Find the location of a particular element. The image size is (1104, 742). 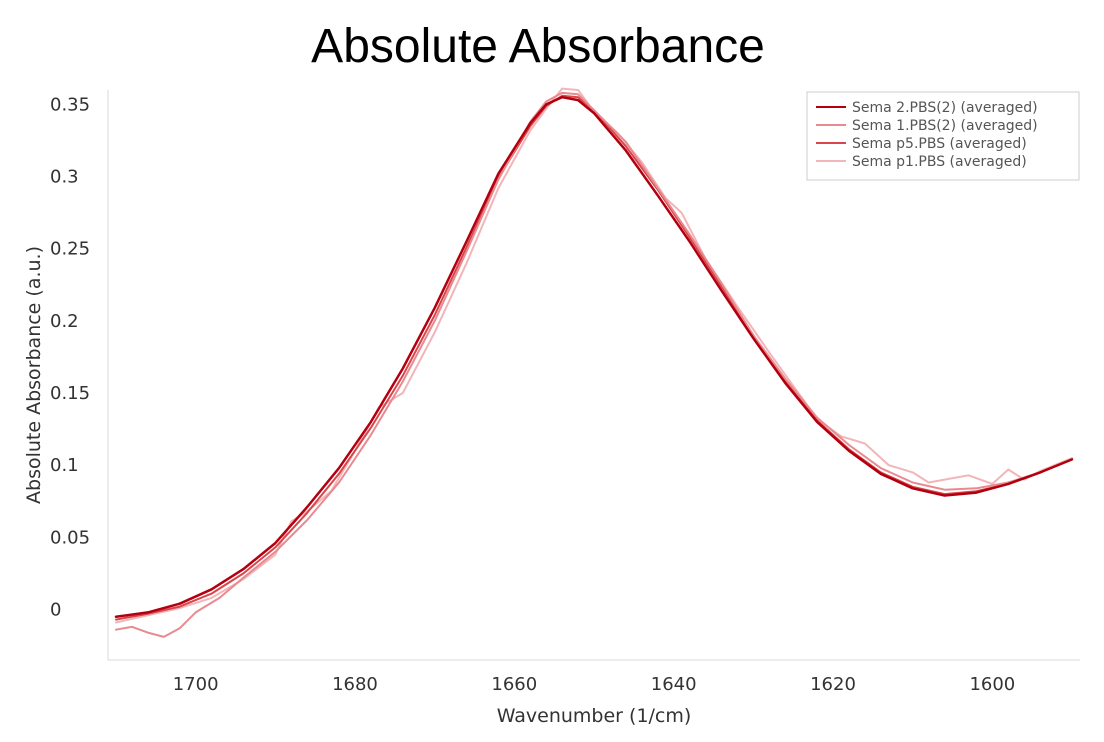

x-tick-labels: 1700 1680 1660 1640 1620 1600 is located at coordinates (594, 684).